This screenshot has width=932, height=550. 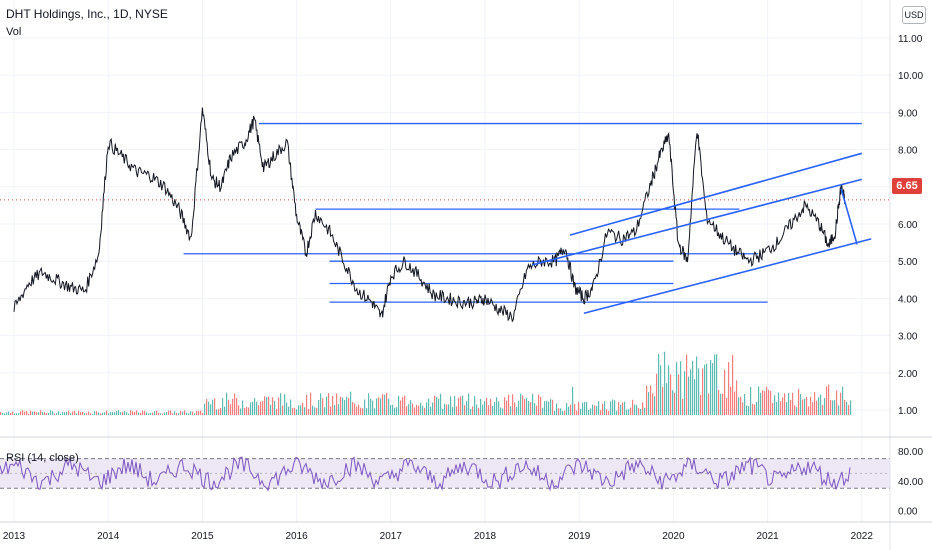 I want to click on currency-button: USD, so click(x=914, y=15).